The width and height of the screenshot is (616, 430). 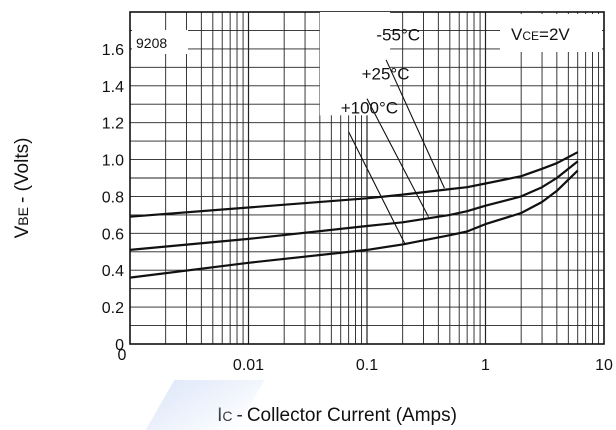 What do you see at coordinates (22, 231) in the screenshot?
I see `y-axis-label-prefix: V` at bounding box center [22, 231].